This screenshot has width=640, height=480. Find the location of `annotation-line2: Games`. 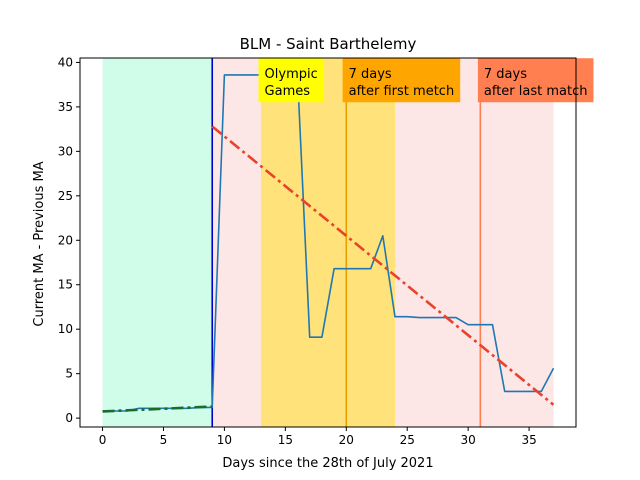

annotation-line2: Games is located at coordinates (288, 91).